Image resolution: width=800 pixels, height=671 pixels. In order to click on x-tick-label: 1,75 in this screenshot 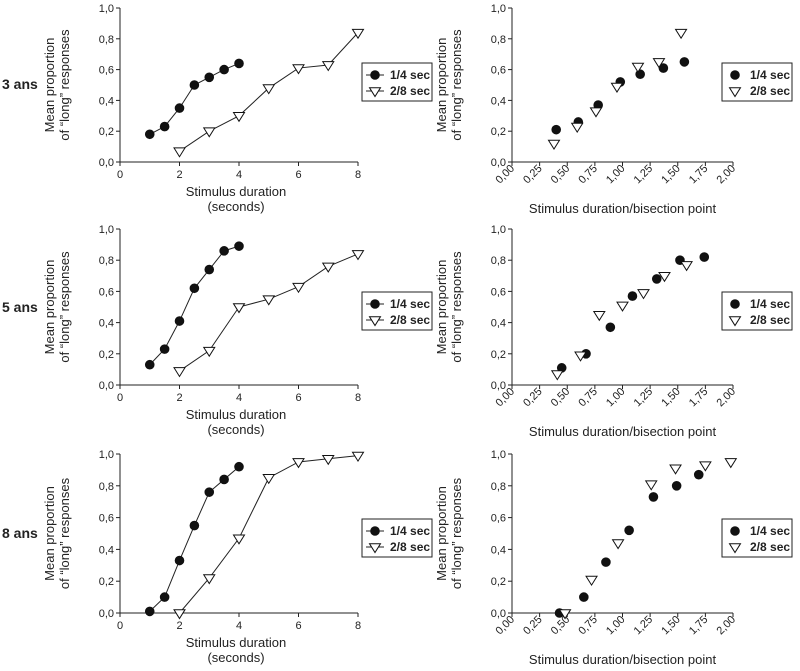, I will do `click(699, 175)`.